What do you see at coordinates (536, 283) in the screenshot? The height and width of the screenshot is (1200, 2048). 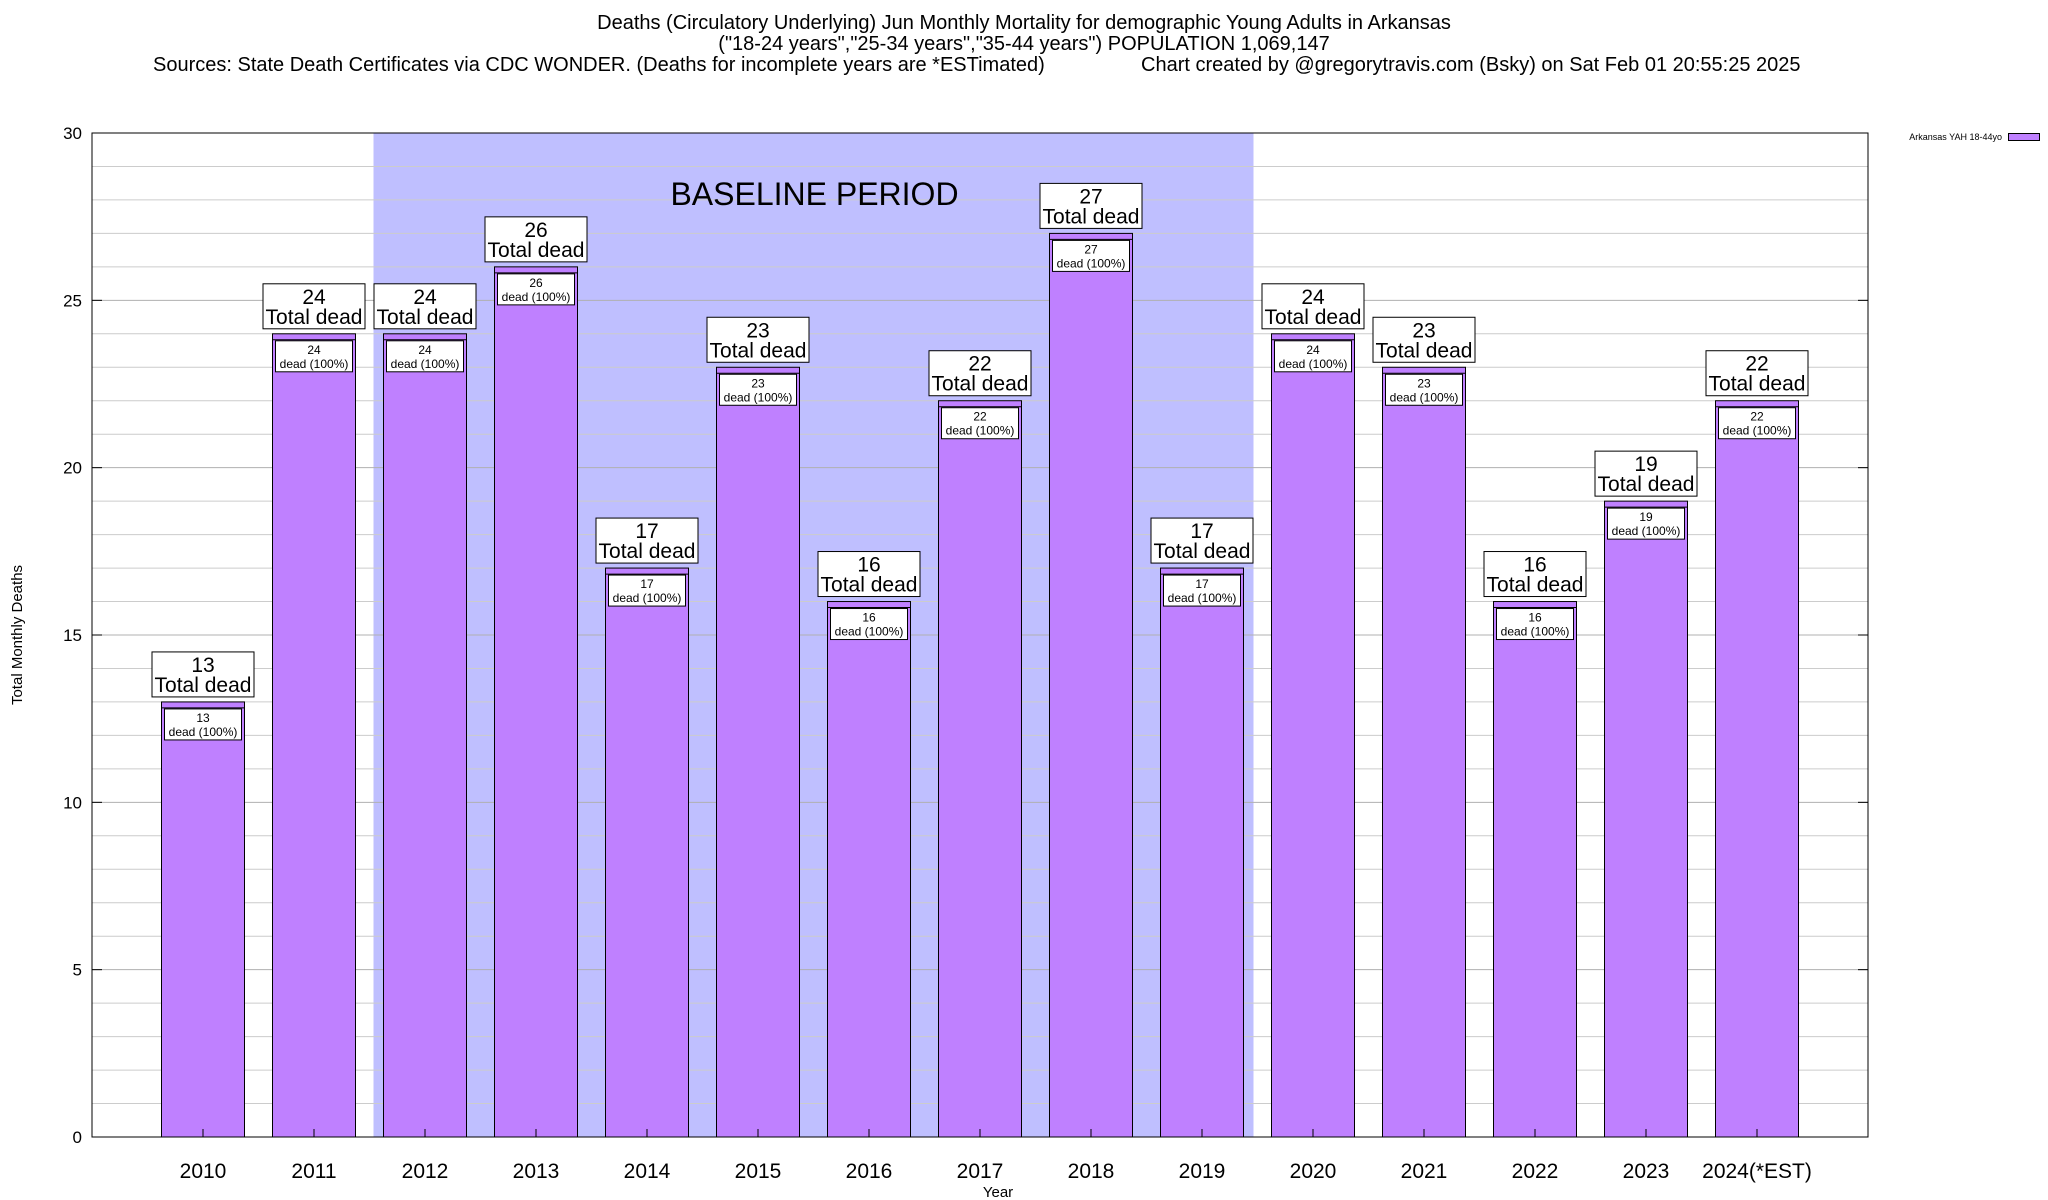 I see `inner-value-label: 26` at bounding box center [536, 283].